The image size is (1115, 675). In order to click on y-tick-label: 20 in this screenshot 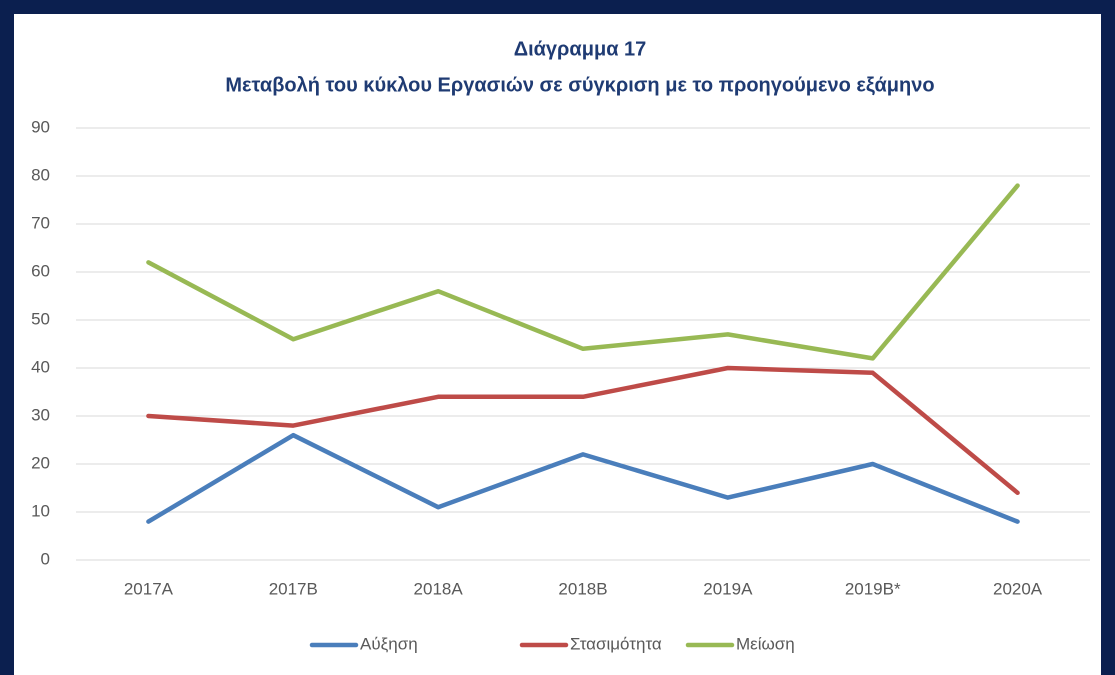, I will do `click(40, 462)`.